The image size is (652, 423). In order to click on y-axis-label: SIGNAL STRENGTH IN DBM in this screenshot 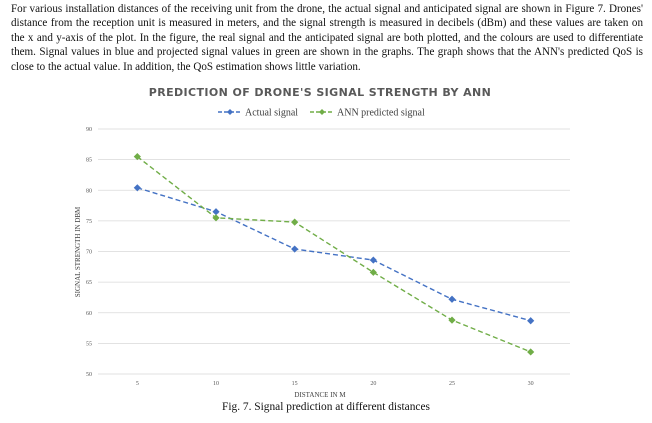, I will do `click(78, 251)`.